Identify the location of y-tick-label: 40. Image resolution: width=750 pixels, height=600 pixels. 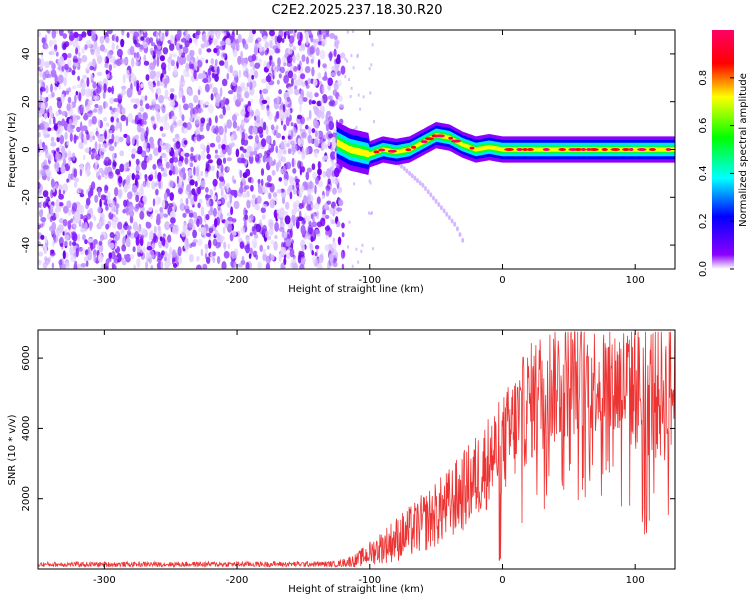
(26, 54).